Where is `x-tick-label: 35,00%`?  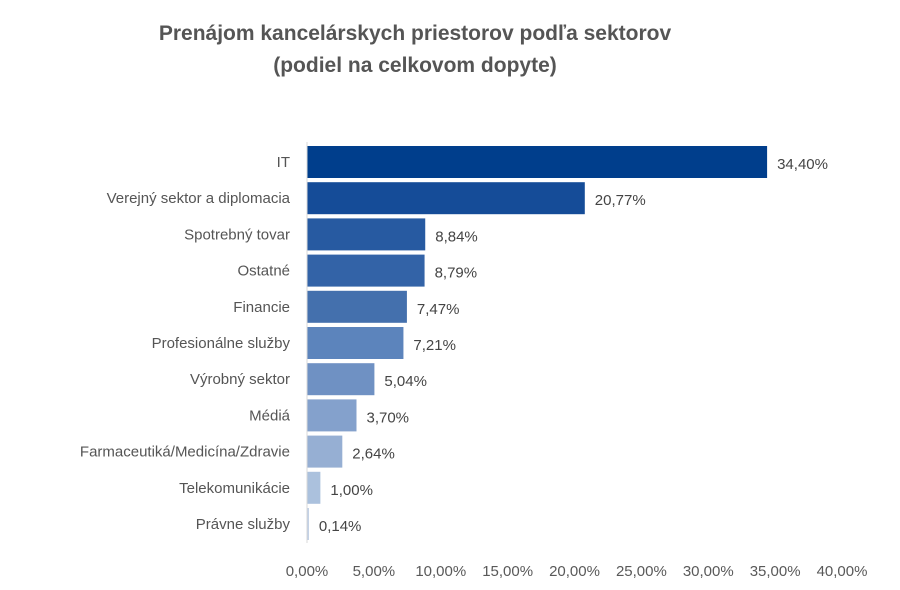
x-tick-label: 35,00% is located at coordinates (775, 571).